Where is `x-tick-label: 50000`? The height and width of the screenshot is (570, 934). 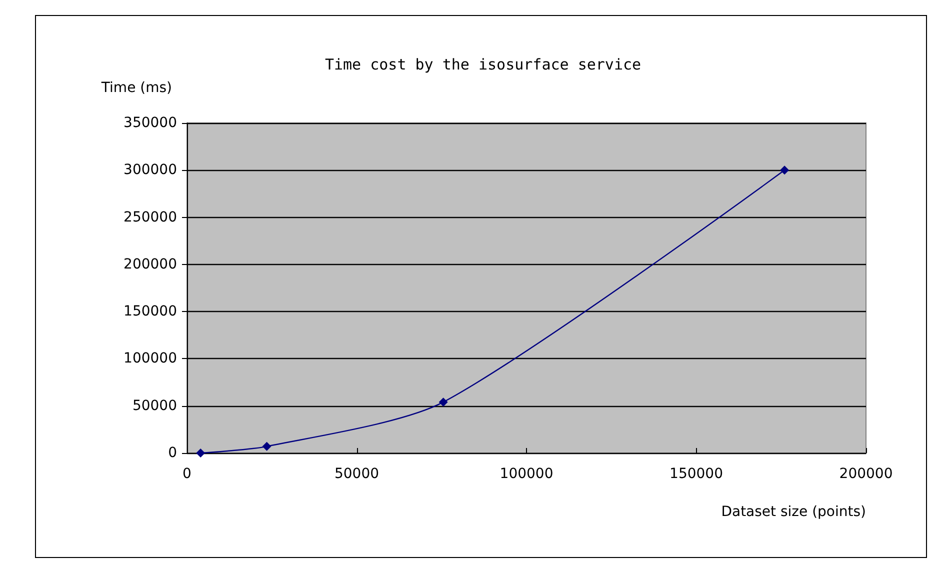 x-tick-label: 50000 is located at coordinates (357, 474).